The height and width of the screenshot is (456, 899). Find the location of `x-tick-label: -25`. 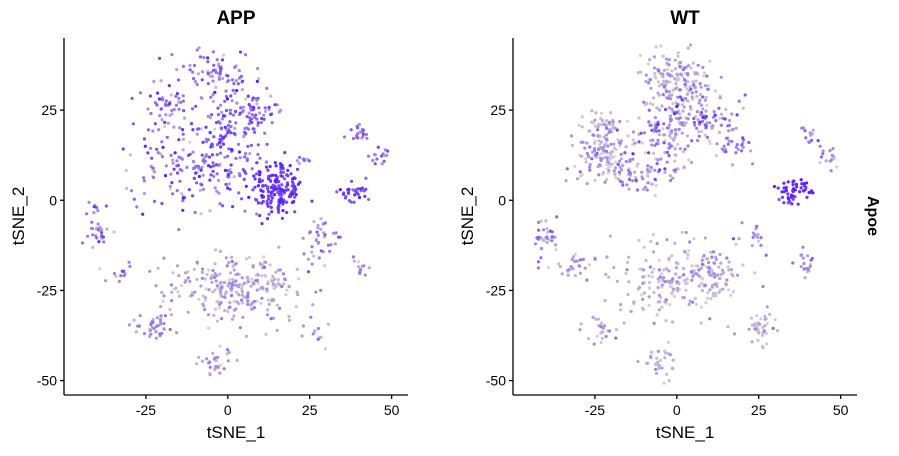

x-tick-label: -25 is located at coordinates (146, 410).